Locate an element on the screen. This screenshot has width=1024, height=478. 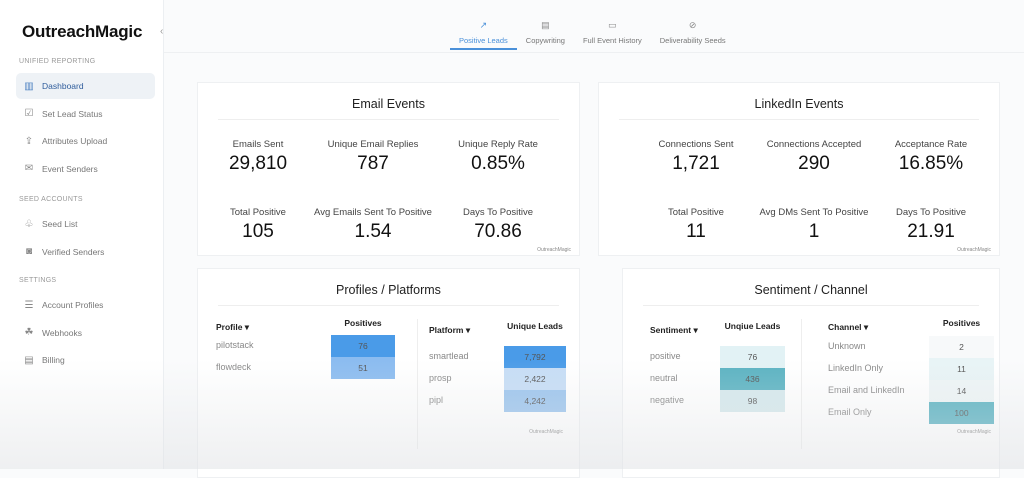
metric-value: 29,810 is located at coordinates (258, 163).